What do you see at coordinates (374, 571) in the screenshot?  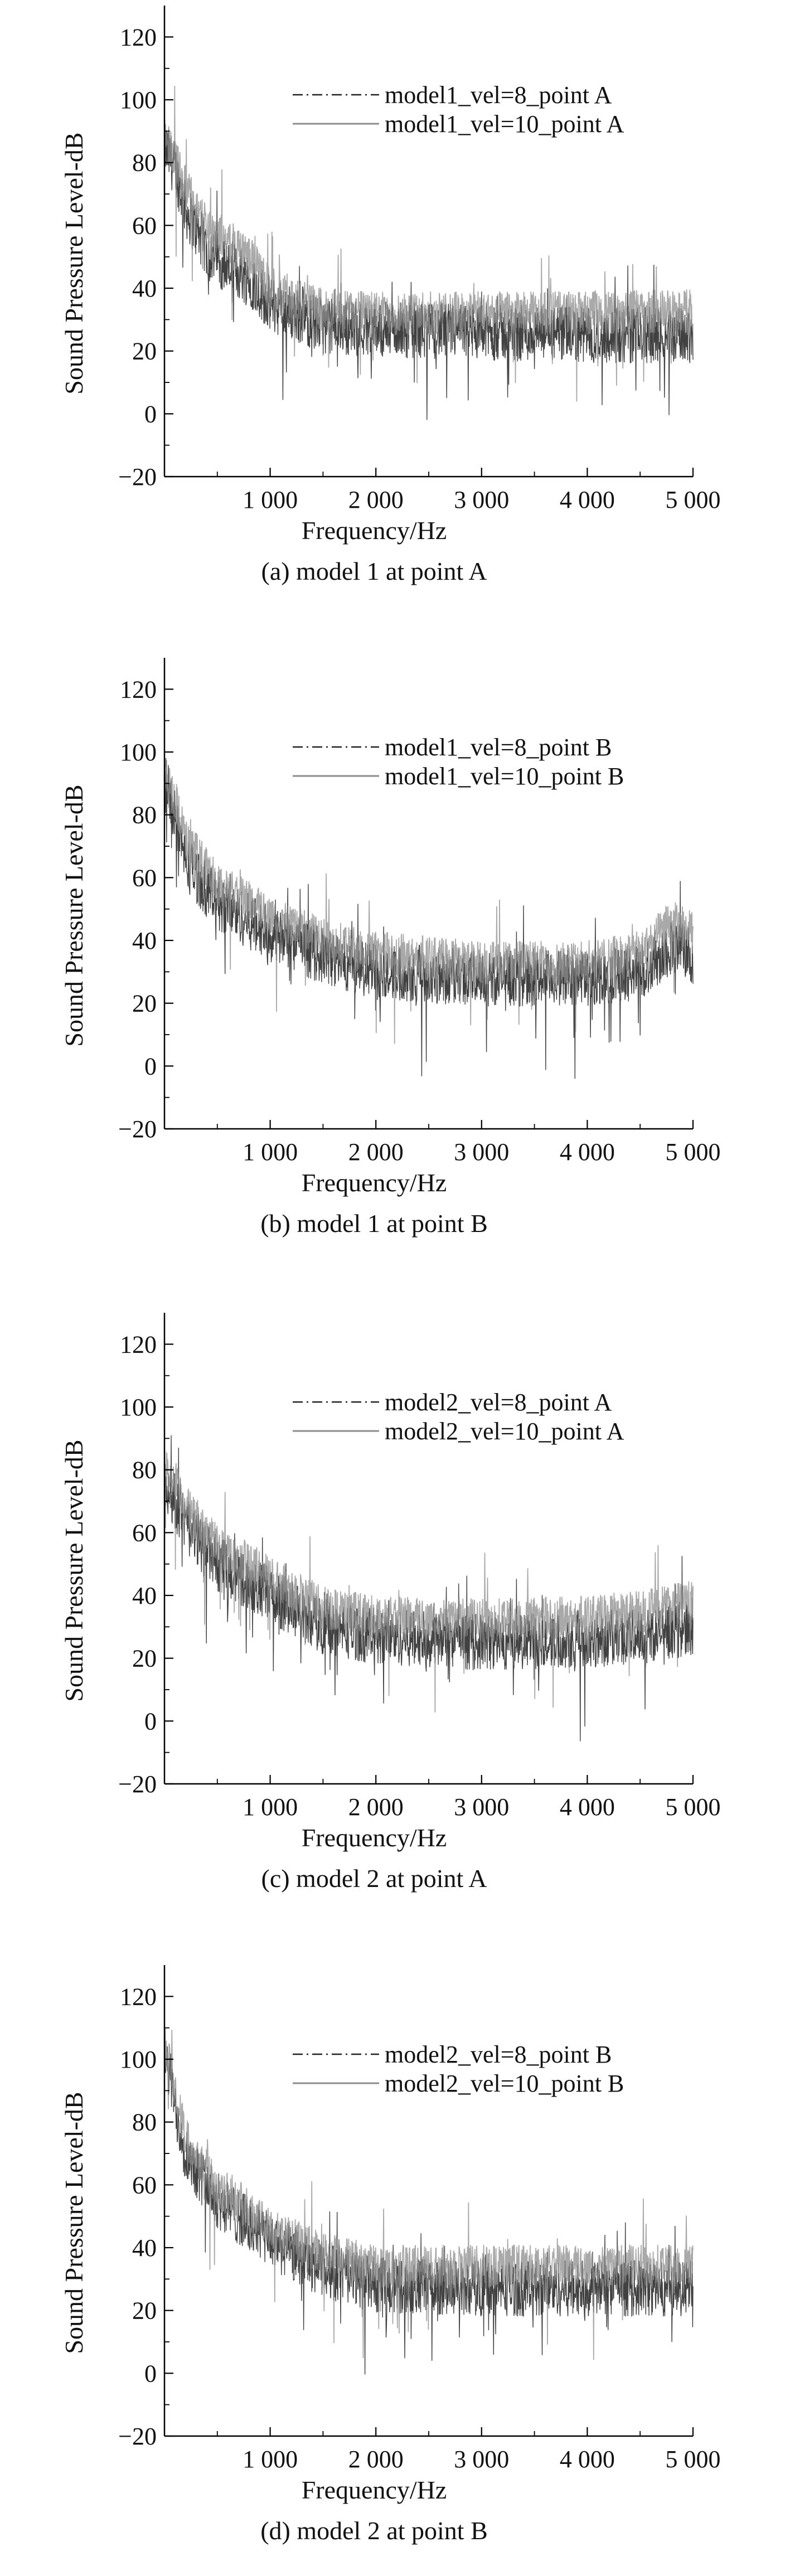 I see `panel-caption: (a) model 1 at point A` at bounding box center [374, 571].